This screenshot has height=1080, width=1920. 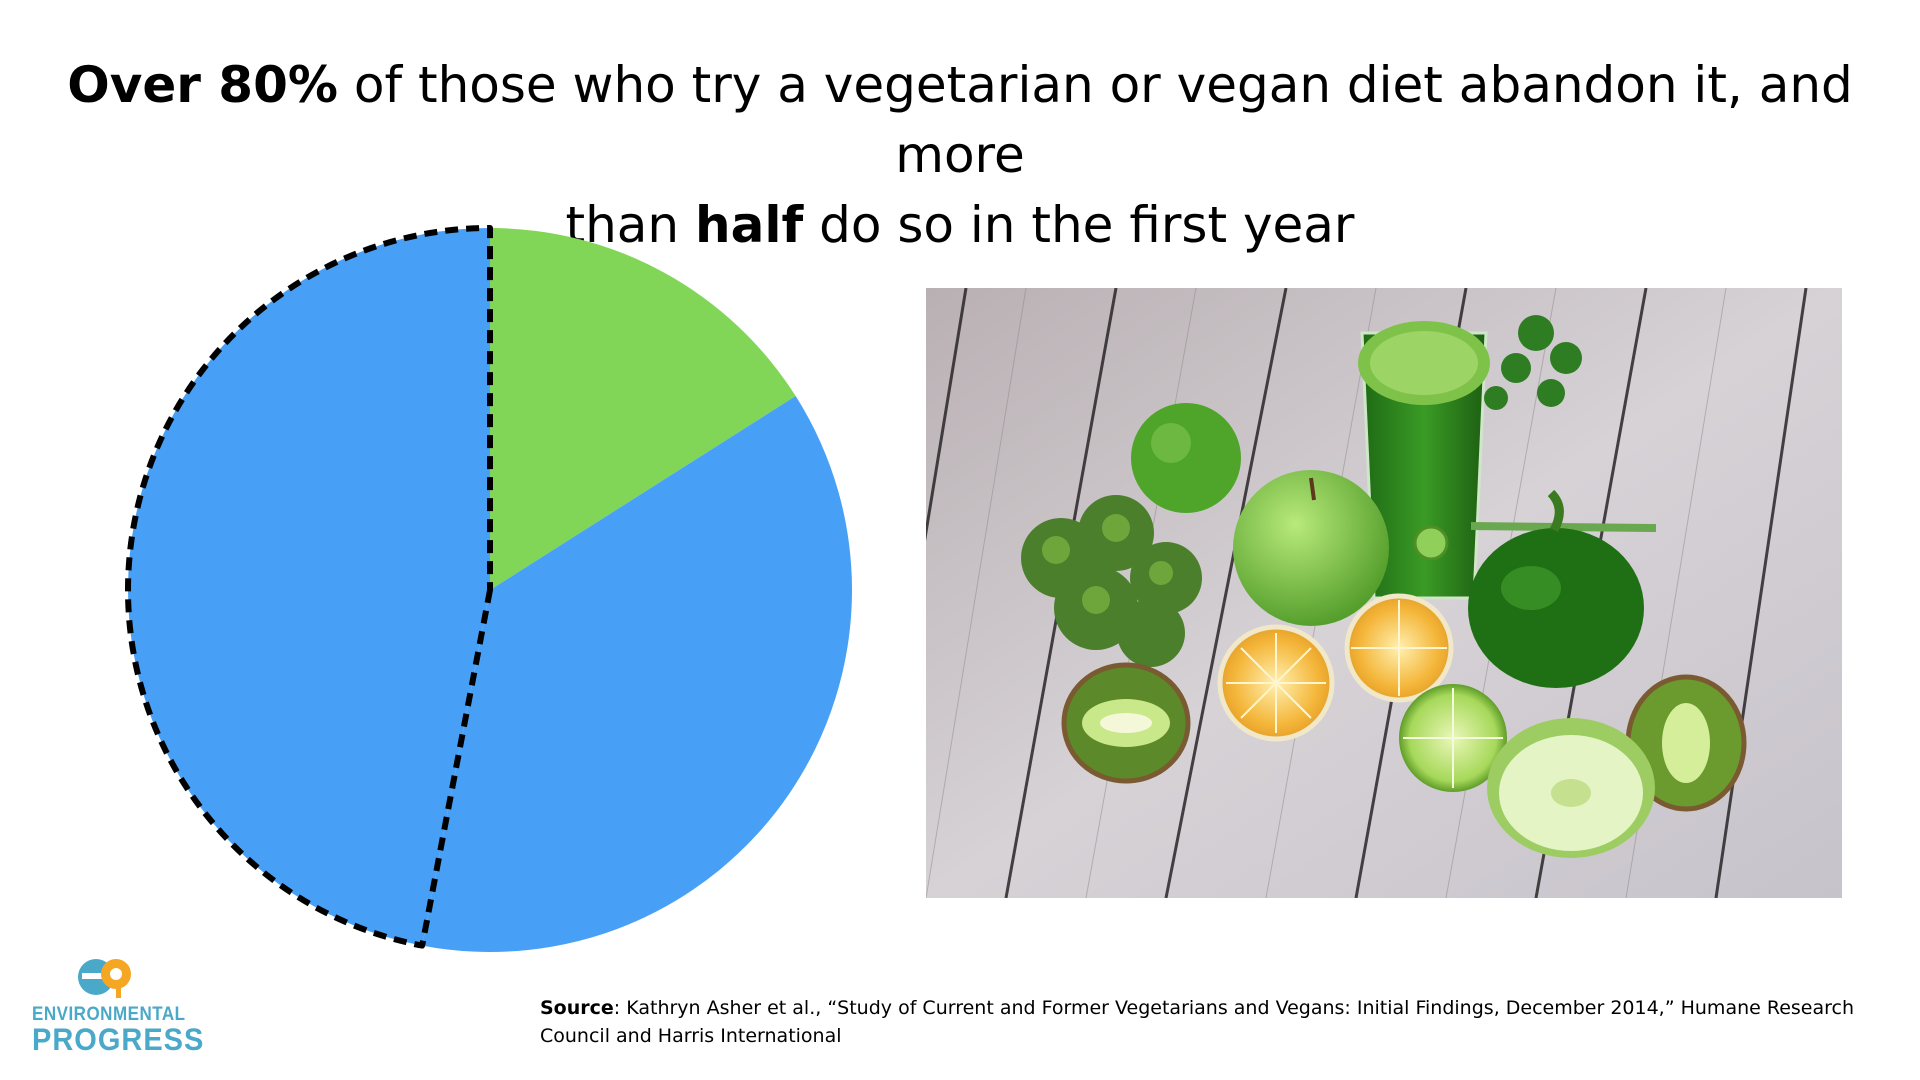 What do you see at coordinates (577, 1008) in the screenshot?
I see `source-label: Source` at bounding box center [577, 1008].